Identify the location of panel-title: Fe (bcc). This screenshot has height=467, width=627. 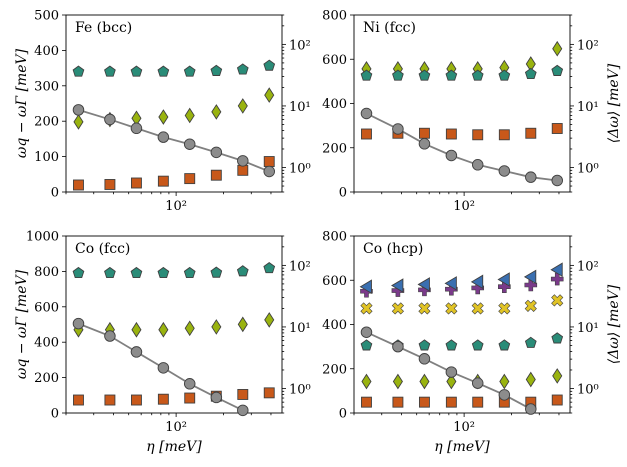
(103, 28).